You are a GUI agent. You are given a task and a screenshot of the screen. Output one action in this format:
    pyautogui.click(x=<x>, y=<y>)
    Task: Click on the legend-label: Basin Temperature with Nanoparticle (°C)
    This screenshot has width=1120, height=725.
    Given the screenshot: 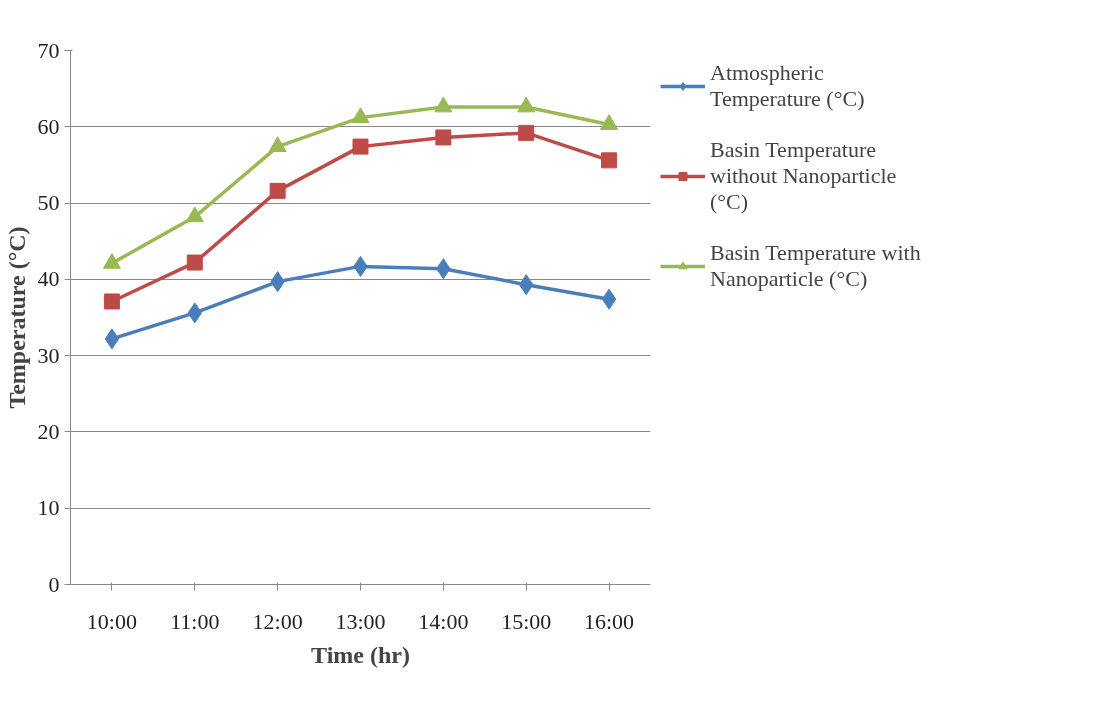 What is the action you would take?
    pyautogui.click(x=815, y=266)
    